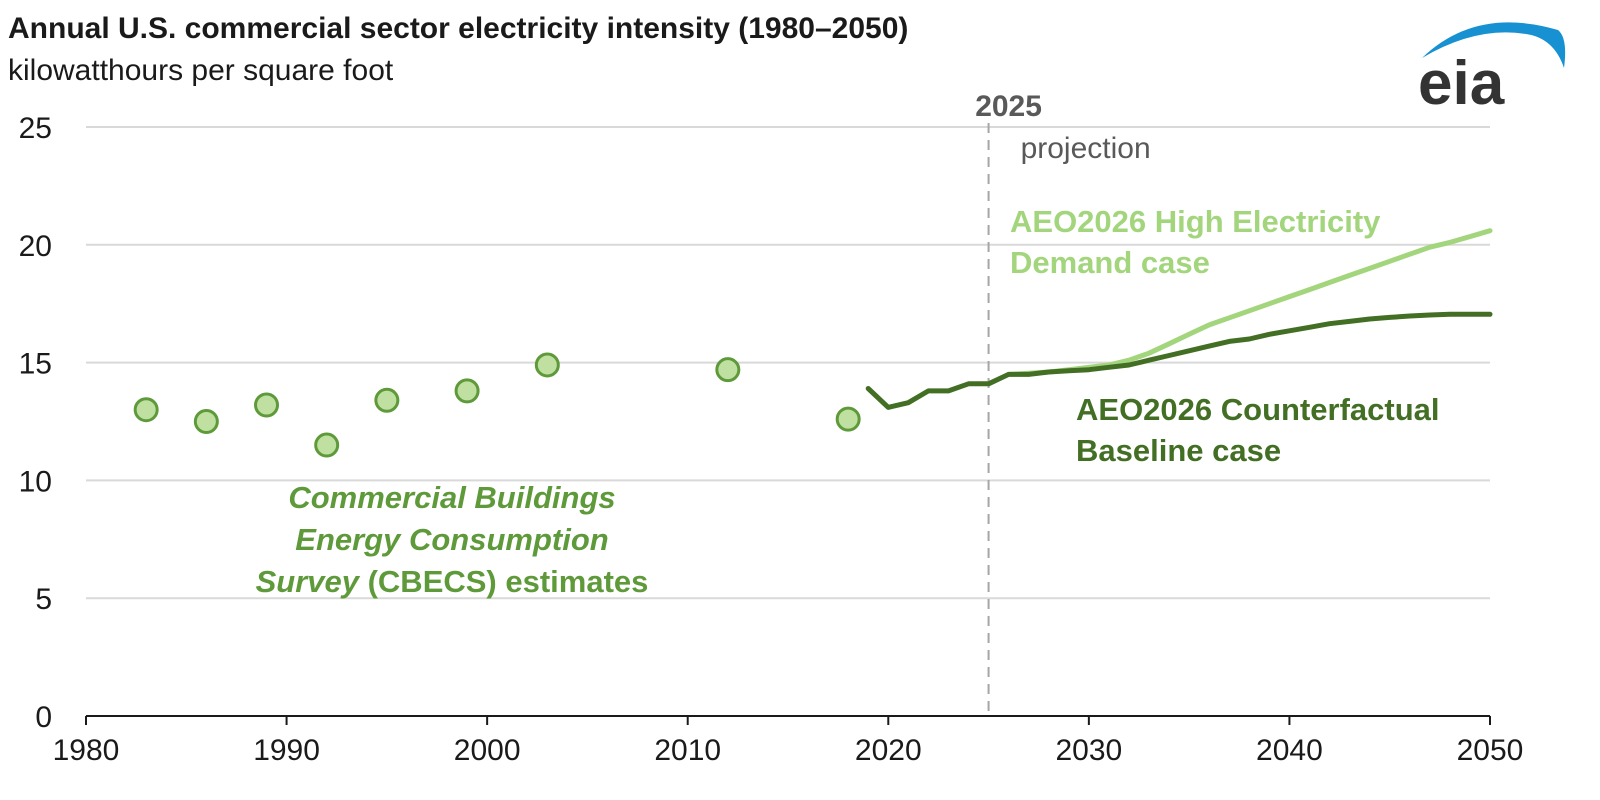 This screenshot has width=1600, height=800. I want to click on cbecs-label-line-1: Commercial Buildings, so click(451, 497).